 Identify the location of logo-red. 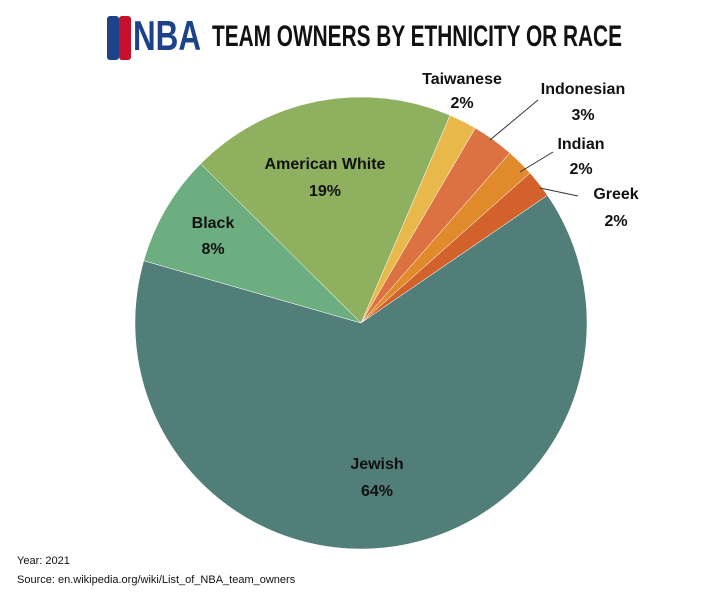
(125, 38).